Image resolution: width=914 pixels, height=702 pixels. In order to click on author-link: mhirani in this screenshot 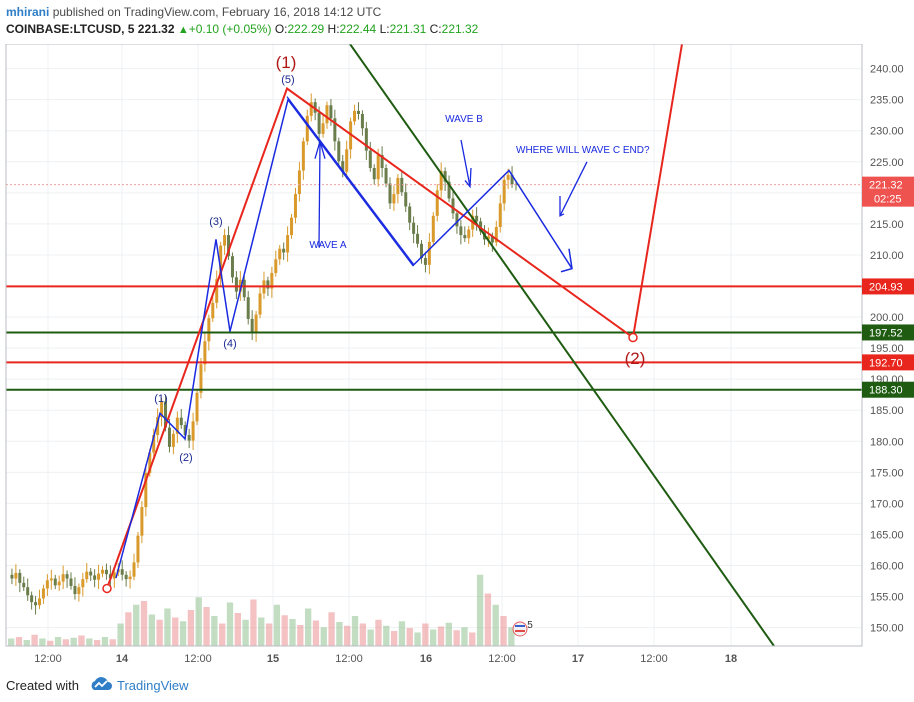, I will do `click(28, 12)`.